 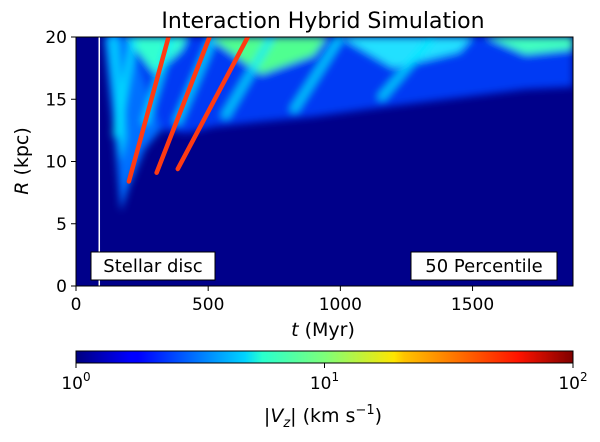 I want to click on x-tick-label: 1500, so click(x=472, y=305).